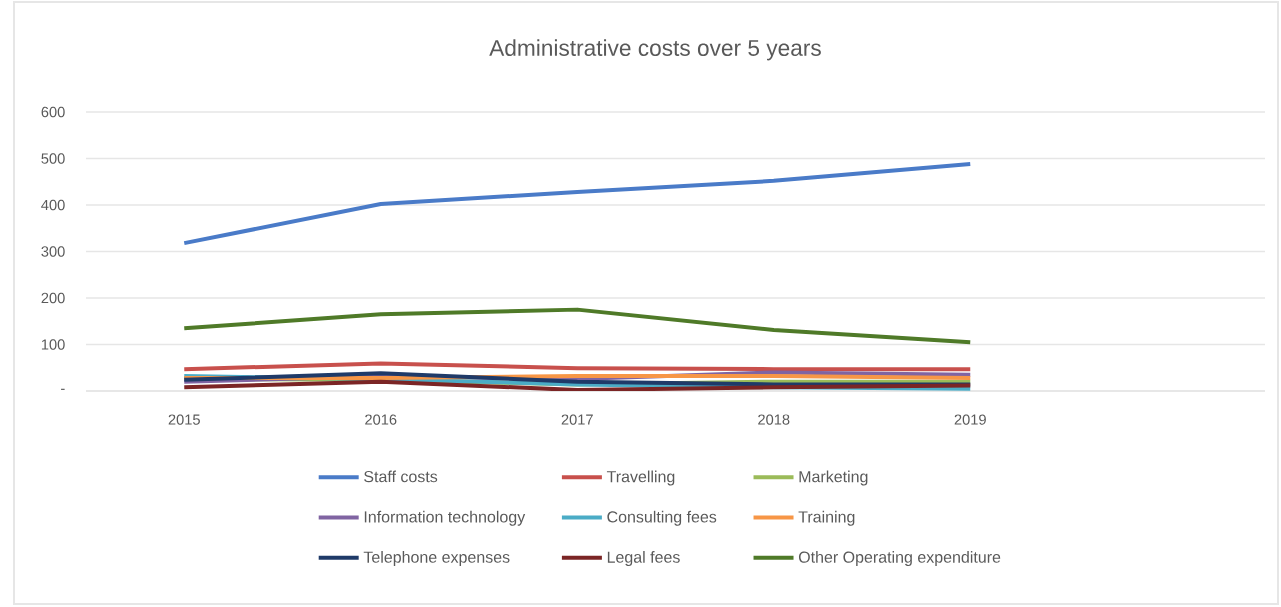 This screenshot has height=607, width=1281. Describe the element at coordinates (899, 558) in the screenshot. I see `legend-label: Other Operating expenditure` at that location.